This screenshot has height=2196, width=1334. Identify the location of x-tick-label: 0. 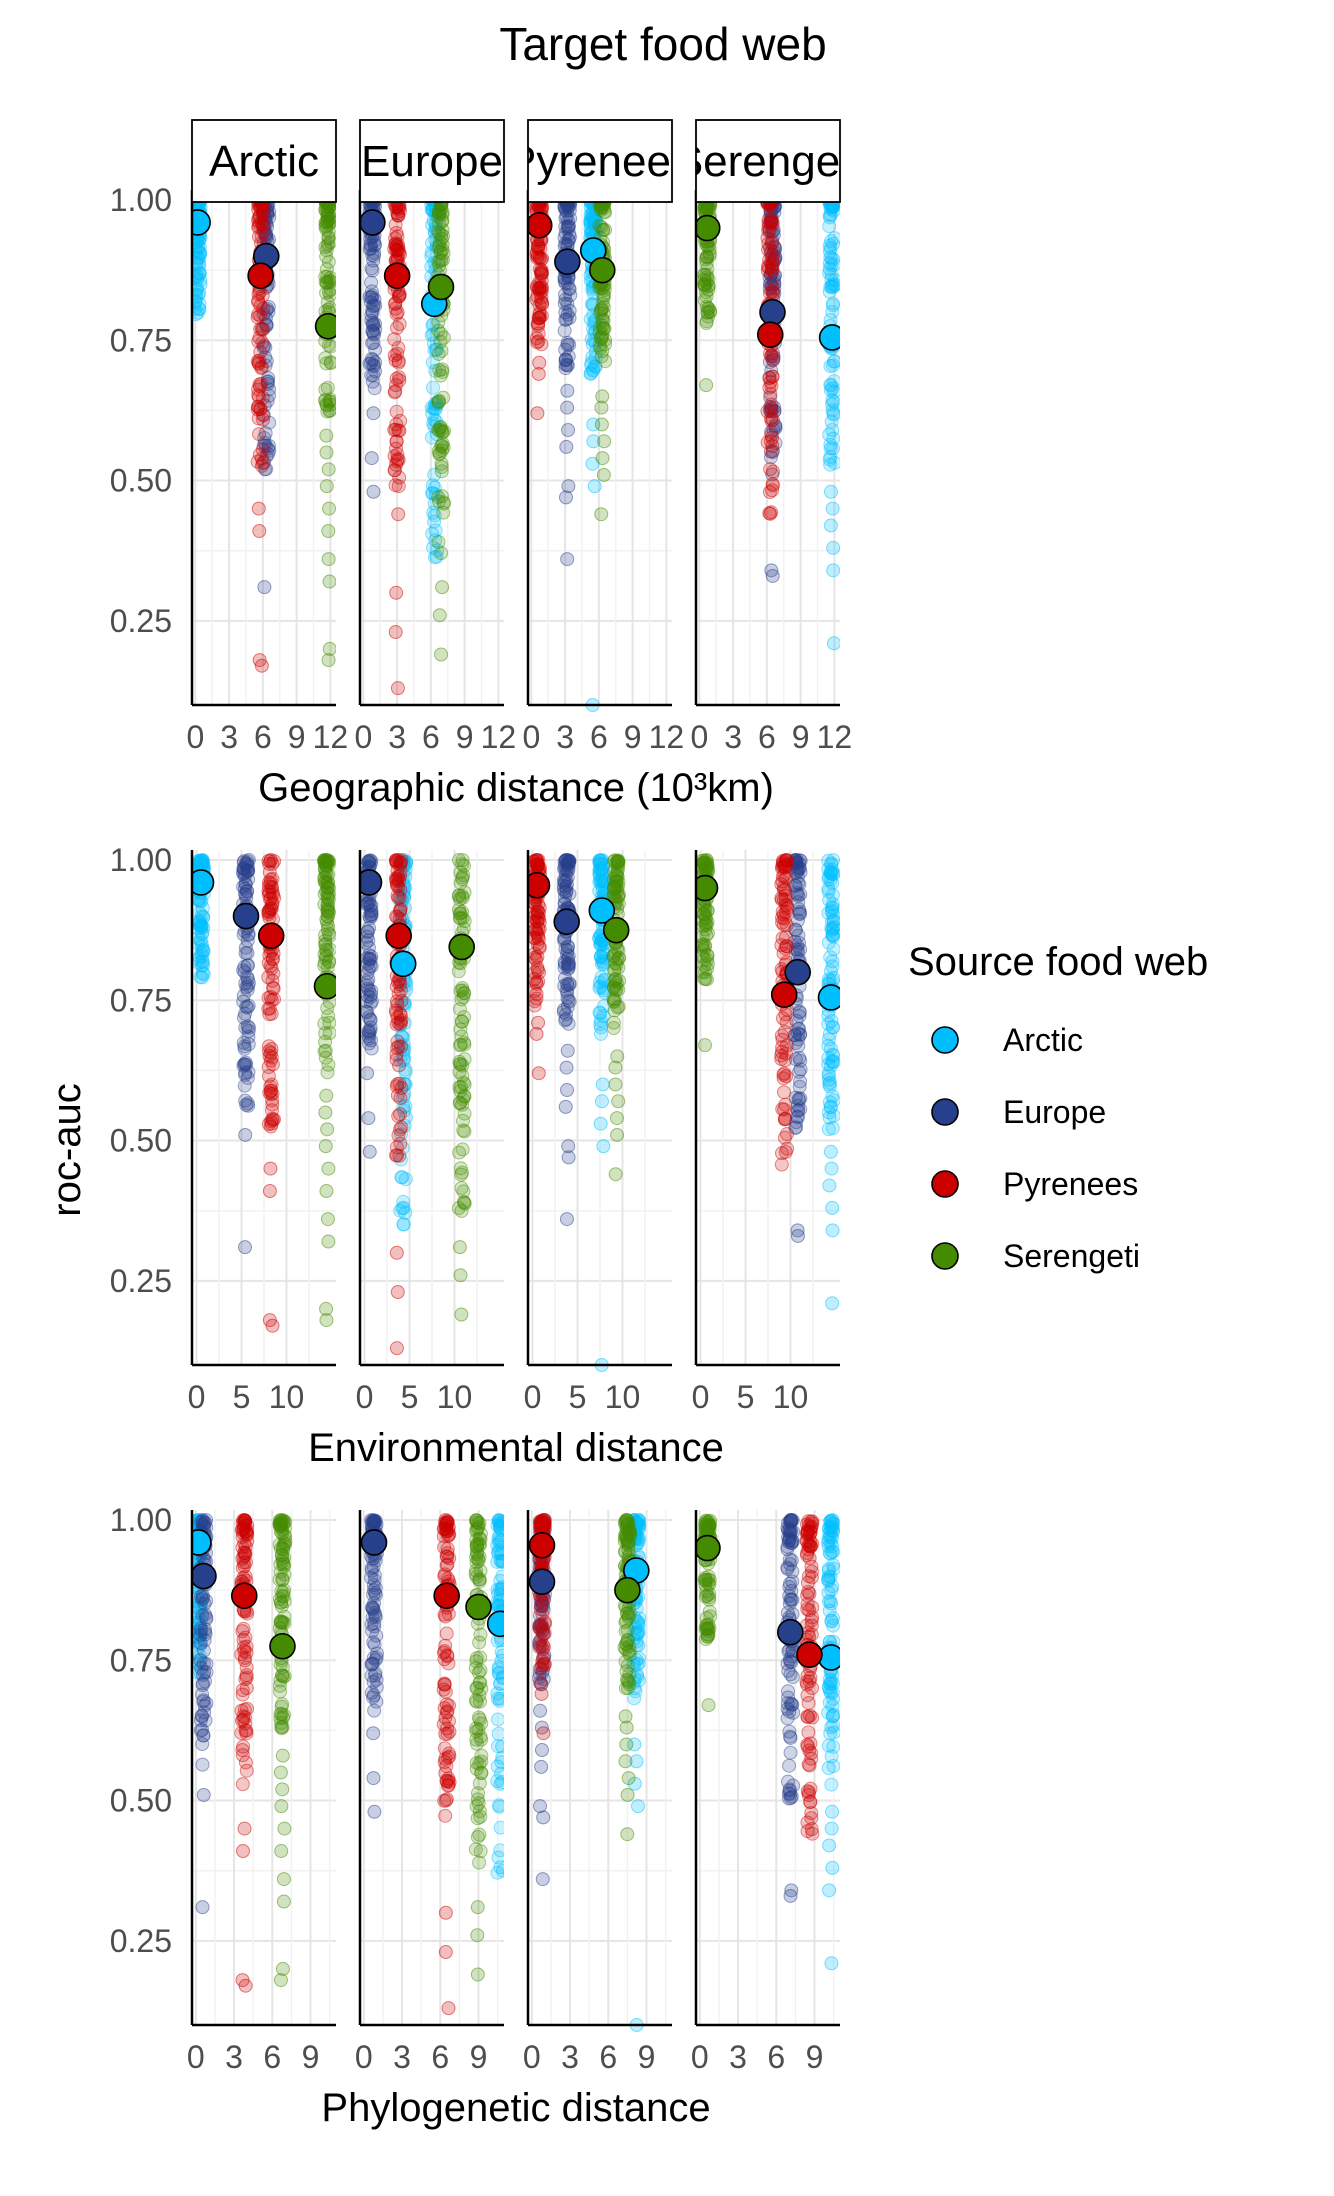
(196, 2057).